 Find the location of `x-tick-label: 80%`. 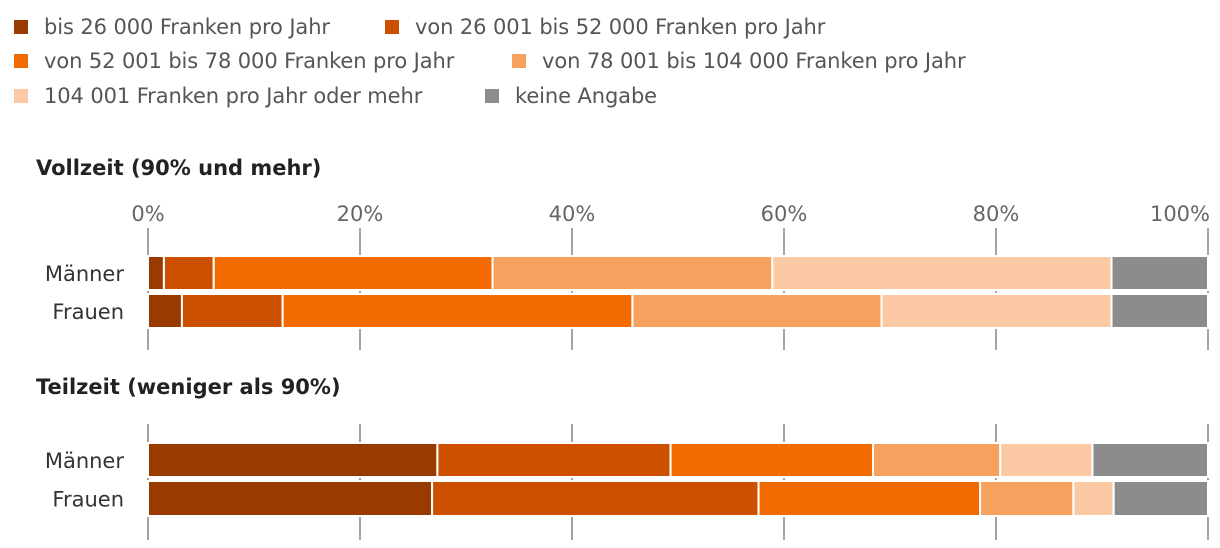

x-tick-label: 80% is located at coordinates (996, 214).